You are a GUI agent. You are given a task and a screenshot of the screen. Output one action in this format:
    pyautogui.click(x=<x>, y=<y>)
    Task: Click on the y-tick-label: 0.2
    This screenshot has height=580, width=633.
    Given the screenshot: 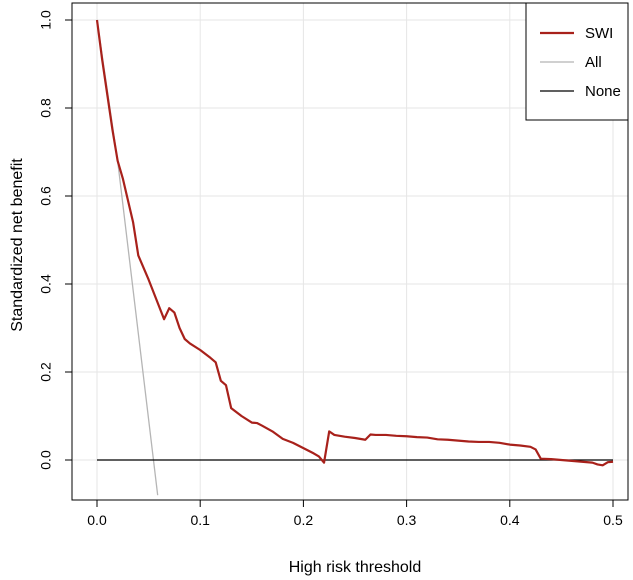 What is the action you would take?
    pyautogui.click(x=46, y=372)
    